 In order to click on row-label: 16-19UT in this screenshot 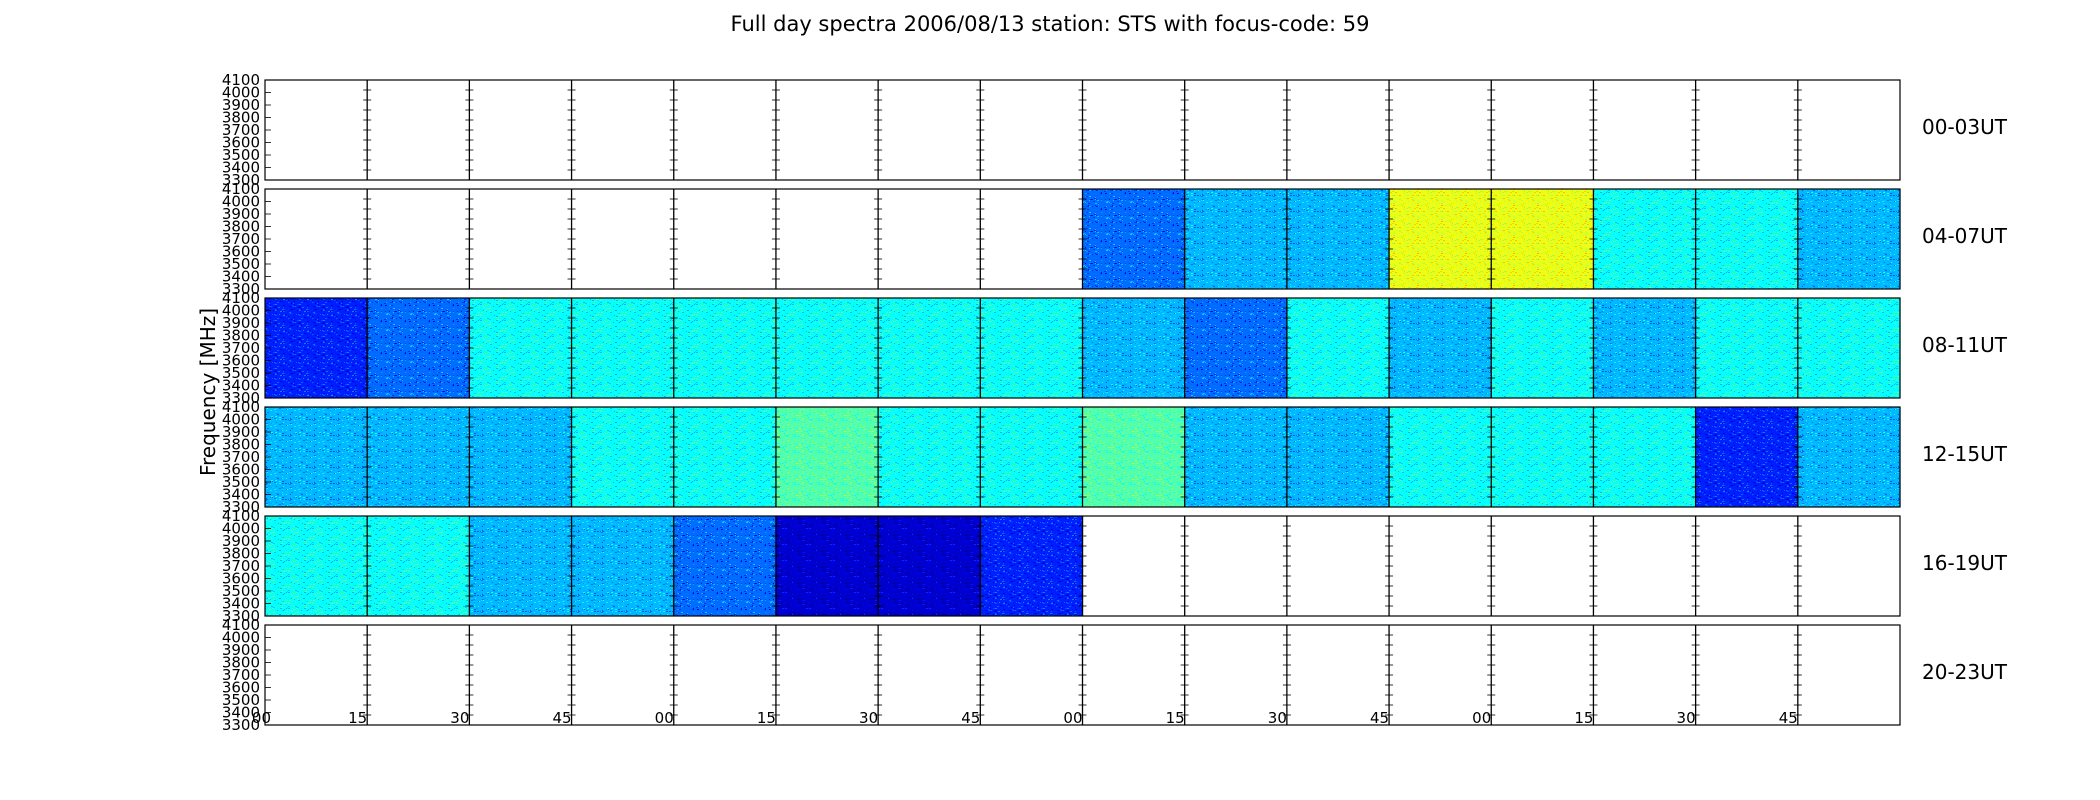, I will do `click(1965, 563)`.